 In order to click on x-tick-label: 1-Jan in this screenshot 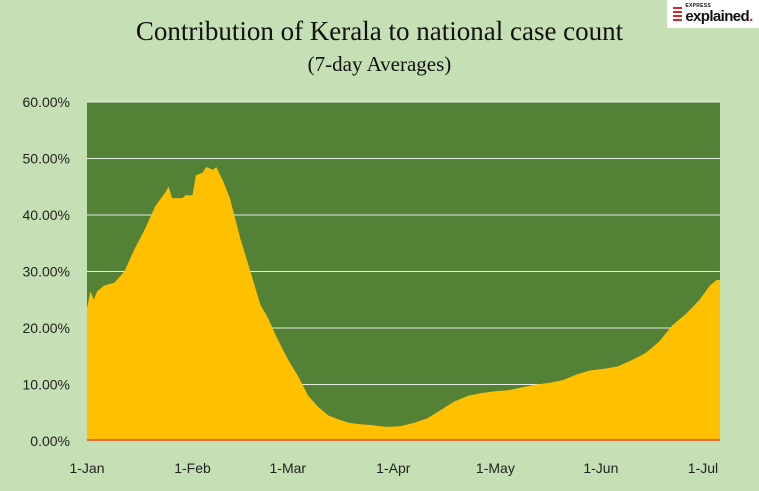, I will do `click(86, 468)`.